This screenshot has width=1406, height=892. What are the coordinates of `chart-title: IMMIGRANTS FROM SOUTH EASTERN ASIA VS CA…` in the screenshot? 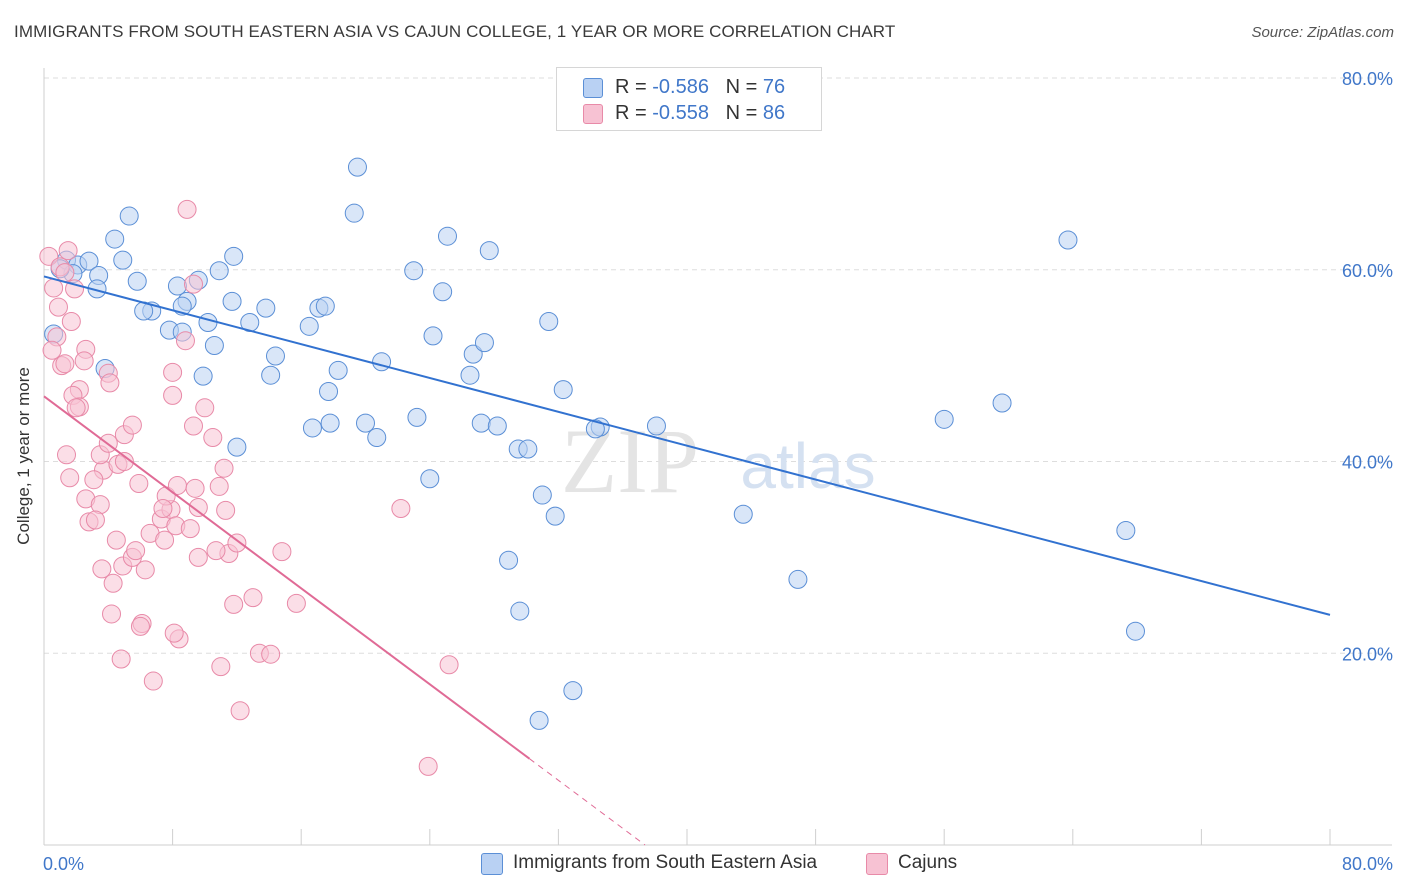 It's located at (455, 31).